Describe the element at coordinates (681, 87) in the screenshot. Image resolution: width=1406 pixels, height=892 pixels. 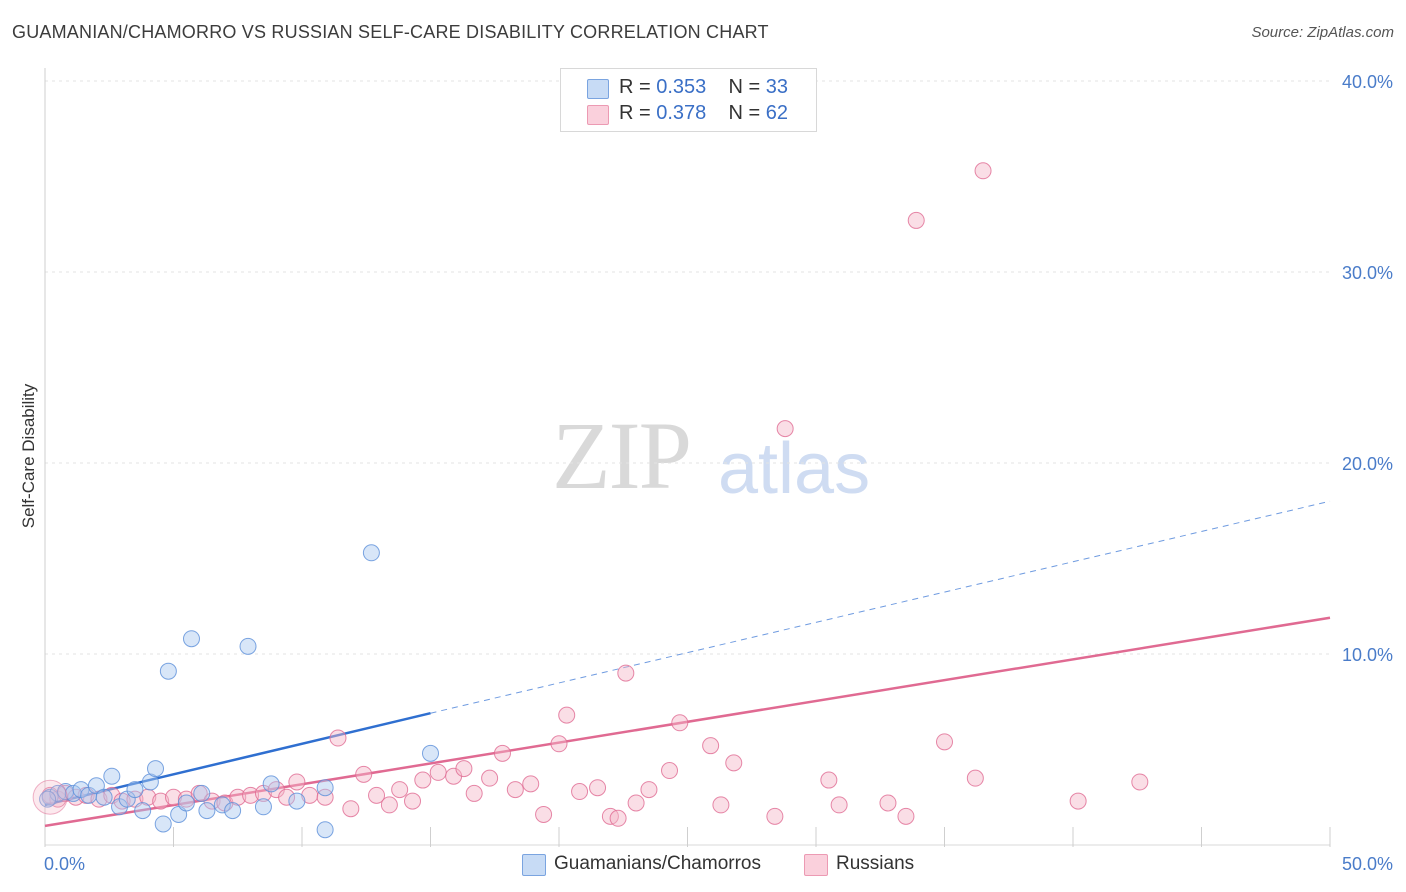
I see `legend-r-value: 0.353` at that location.